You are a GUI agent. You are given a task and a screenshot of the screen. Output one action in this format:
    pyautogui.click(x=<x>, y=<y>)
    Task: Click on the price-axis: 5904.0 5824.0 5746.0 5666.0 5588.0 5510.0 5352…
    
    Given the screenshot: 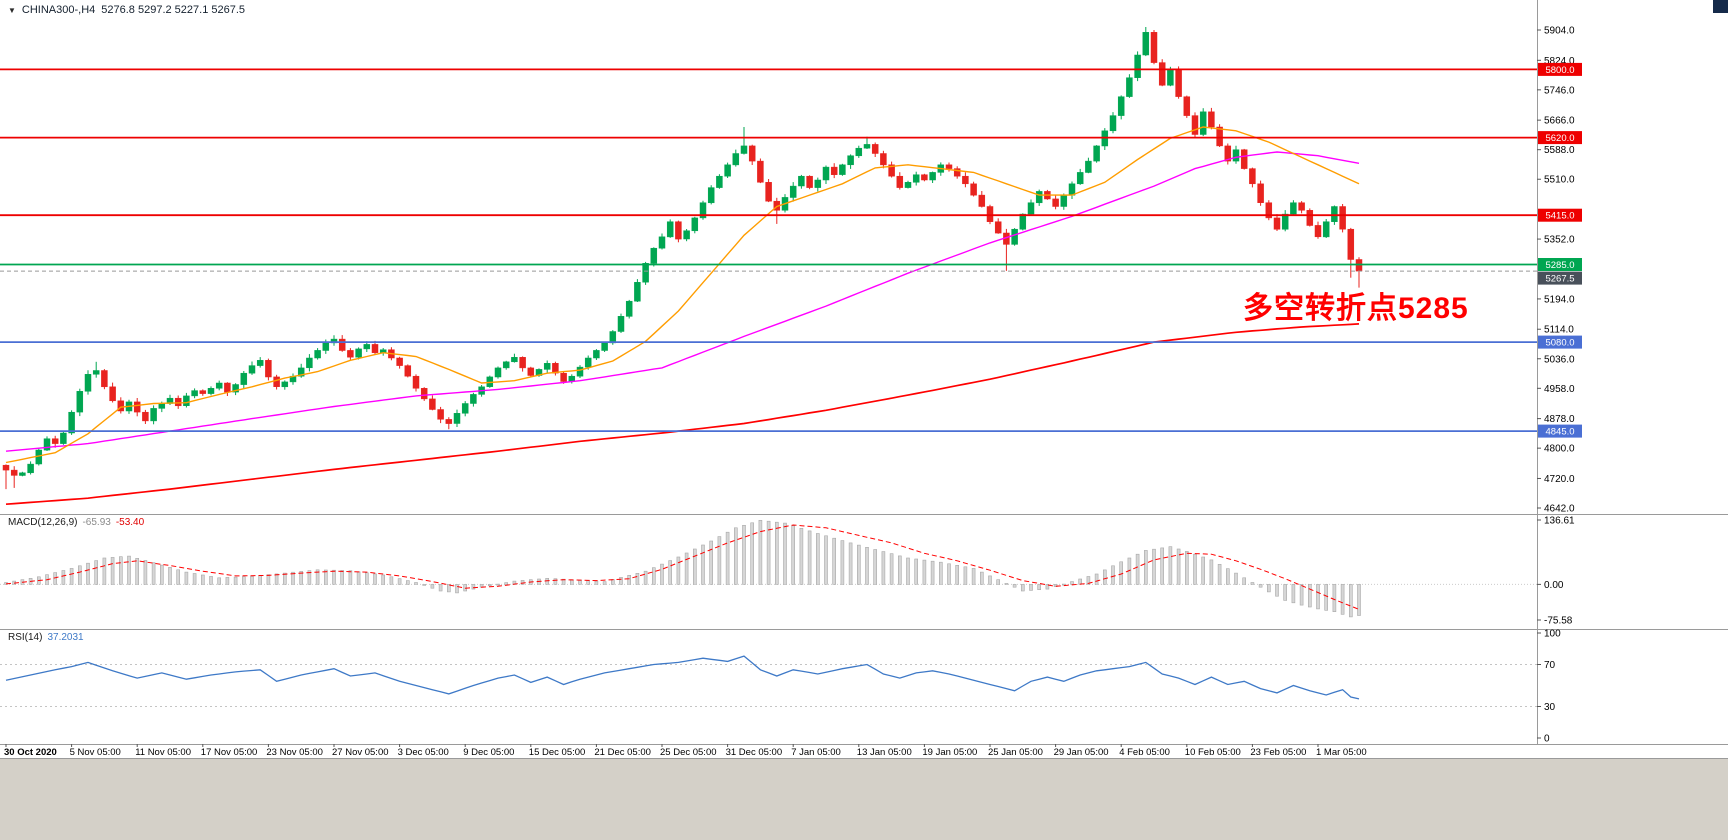 What is the action you would take?
    pyautogui.click(x=1556, y=270)
    